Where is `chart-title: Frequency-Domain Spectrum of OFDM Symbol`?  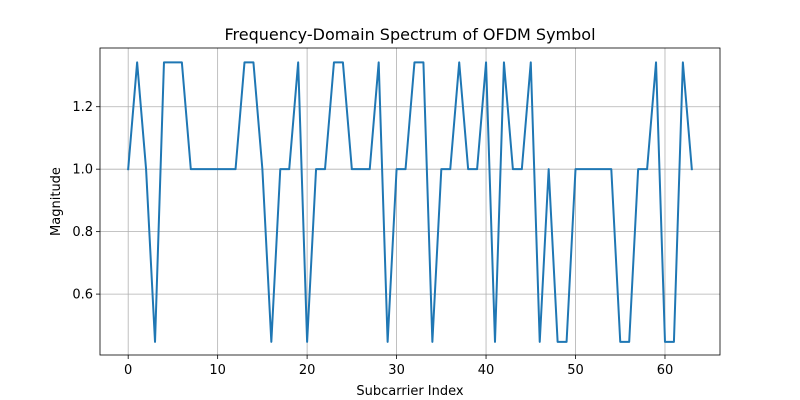 chart-title: Frequency-Domain Spectrum of OFDM Symbol is located at coordinates (409, 34).